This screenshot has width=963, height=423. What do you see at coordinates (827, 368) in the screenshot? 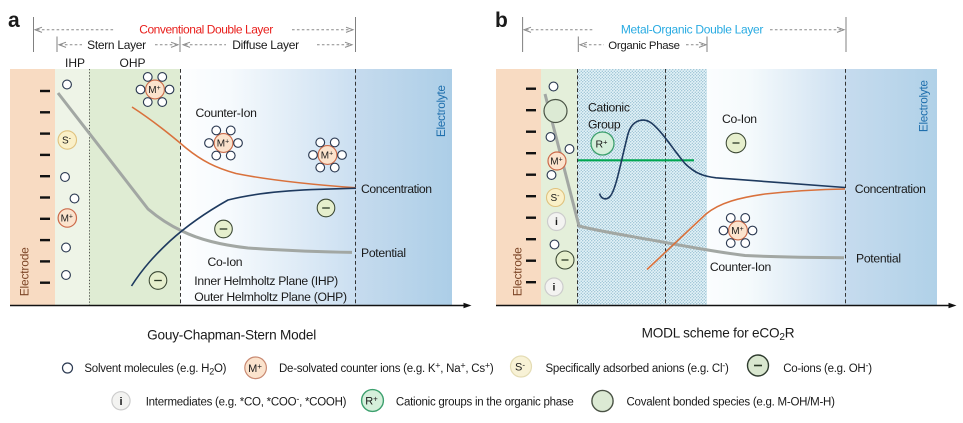
I see `svg-text: Co-ions (e.g. OH-)` at bounding box center [827, 368].